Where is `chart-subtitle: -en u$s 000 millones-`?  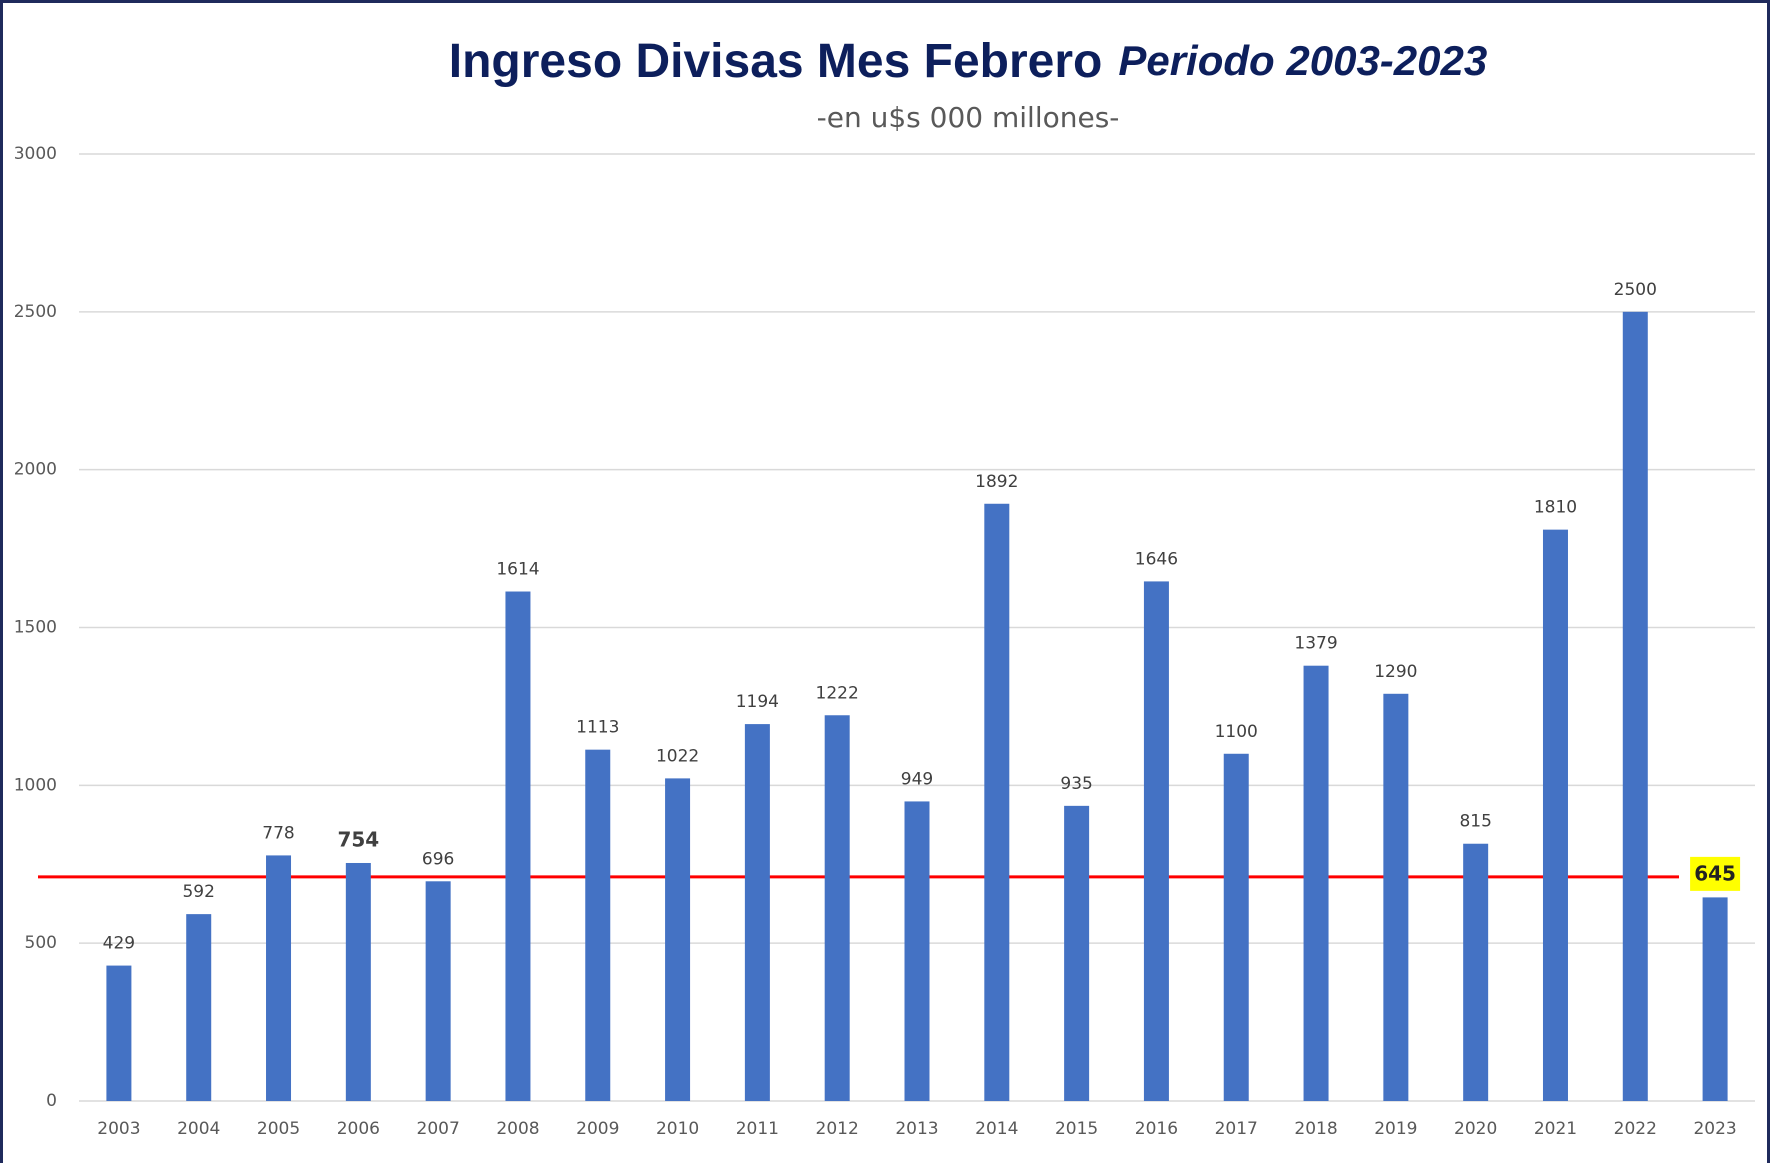 chart-subtitle: -en u$s 000 millones- is located at coordinates (968, 117).